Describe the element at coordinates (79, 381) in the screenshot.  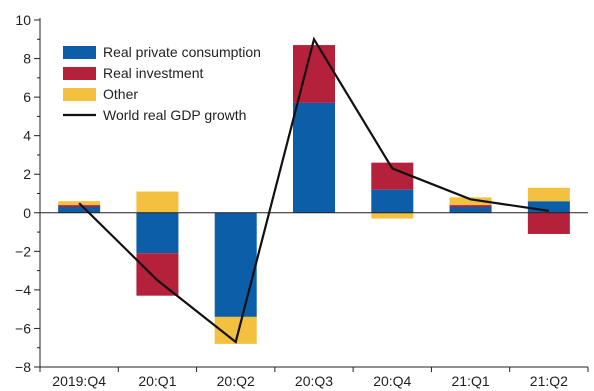
I see `x-tick-label: 2019:Q4` at that location.